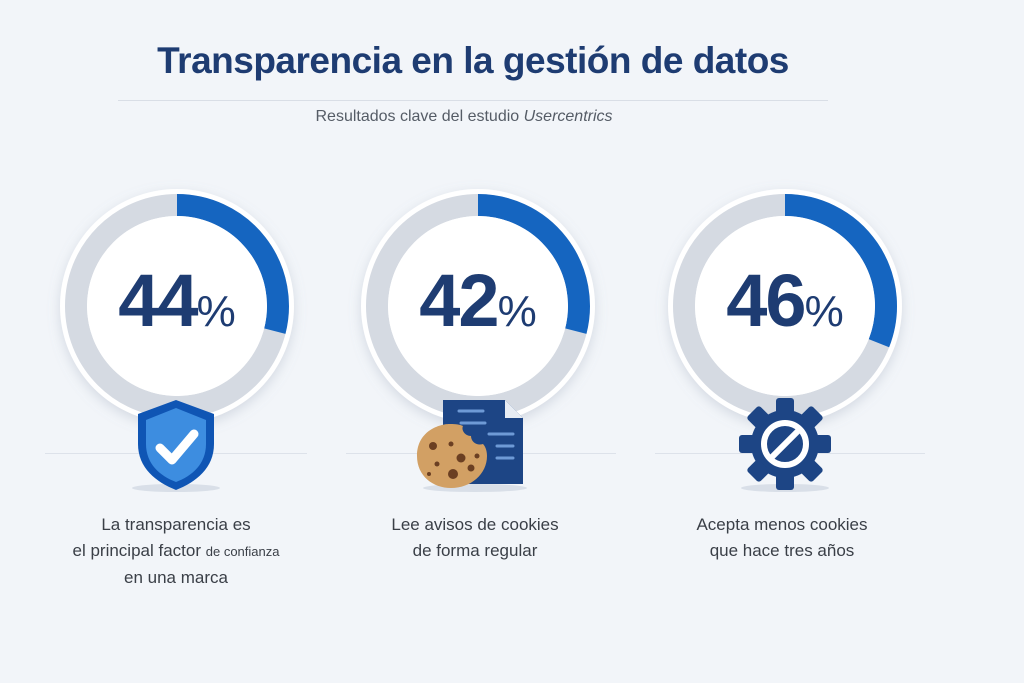 The image size is (1024, 683). I want to click on caption-line: Lee avisos de cookies, so click(475, 524).